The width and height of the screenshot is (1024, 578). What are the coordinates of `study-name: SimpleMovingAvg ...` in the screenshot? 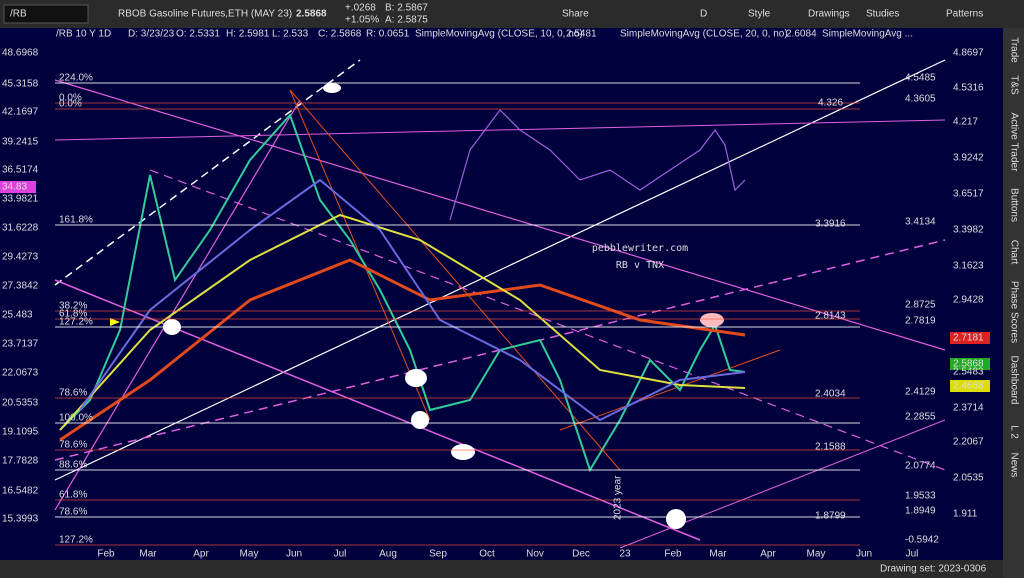 It's located at (867, 34).